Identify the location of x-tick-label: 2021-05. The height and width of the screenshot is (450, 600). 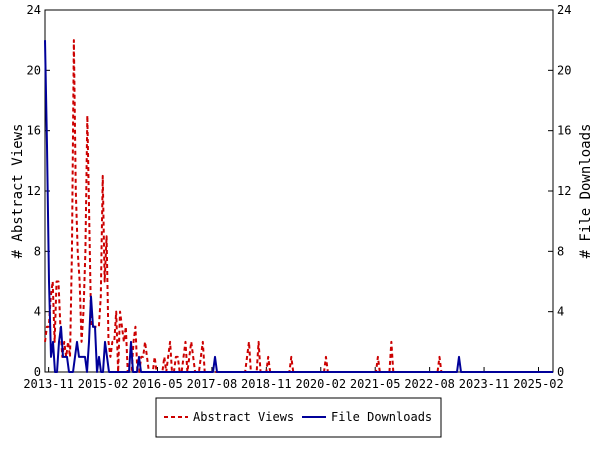
(375, 384).